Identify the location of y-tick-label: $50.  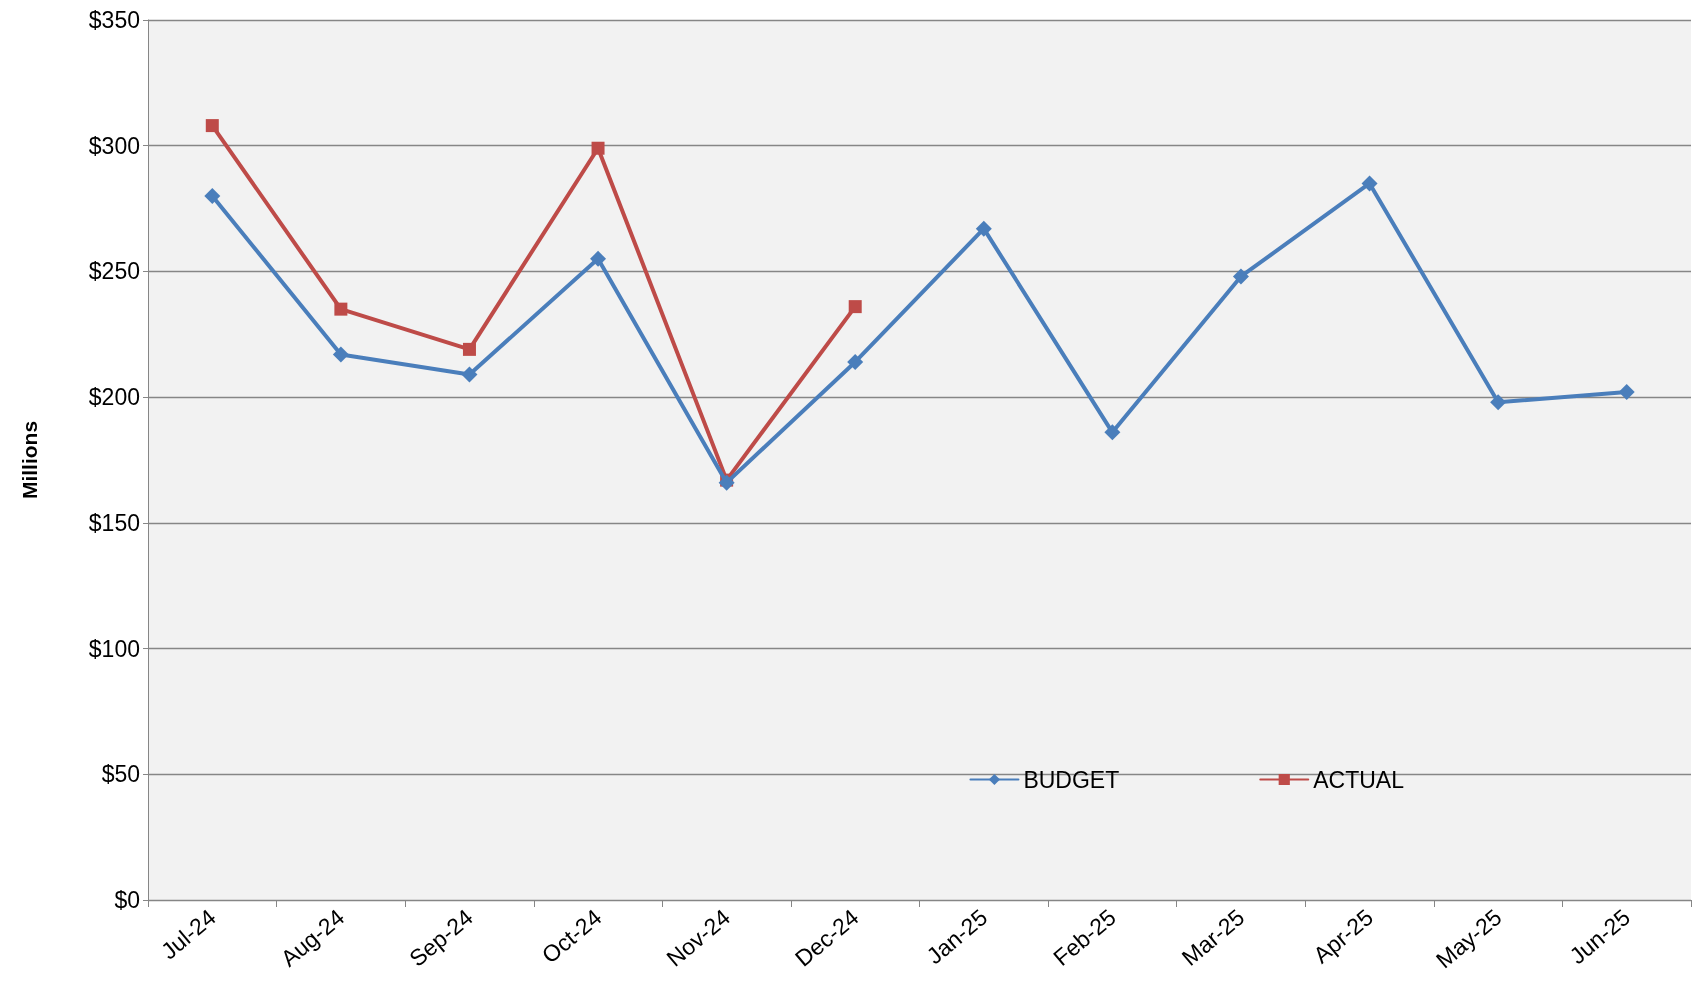
(120, 774).